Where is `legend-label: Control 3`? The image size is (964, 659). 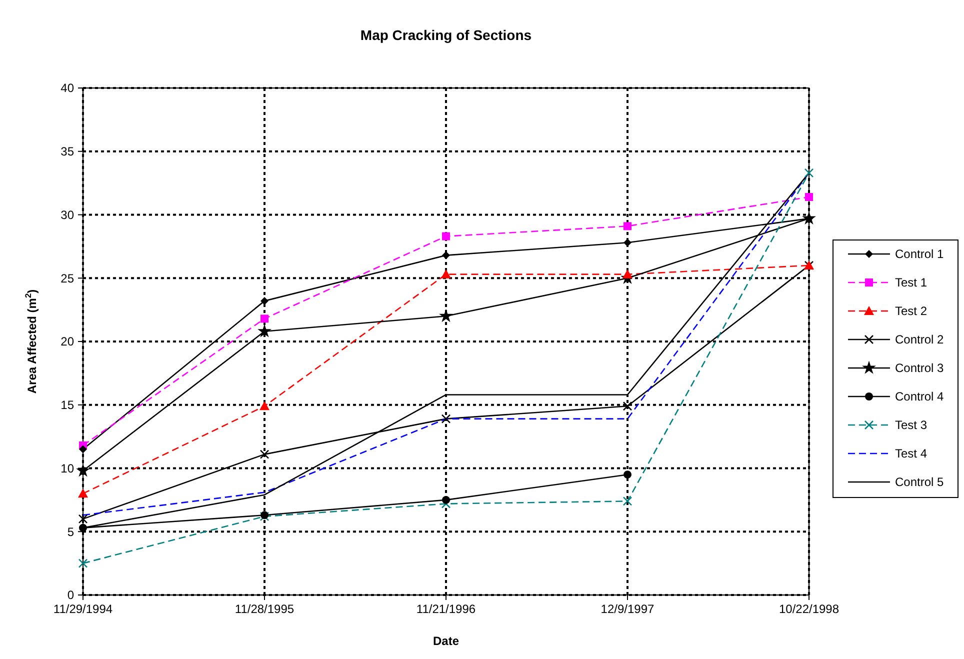 legend-label: Control 3 is located at coordinates (919, 368).